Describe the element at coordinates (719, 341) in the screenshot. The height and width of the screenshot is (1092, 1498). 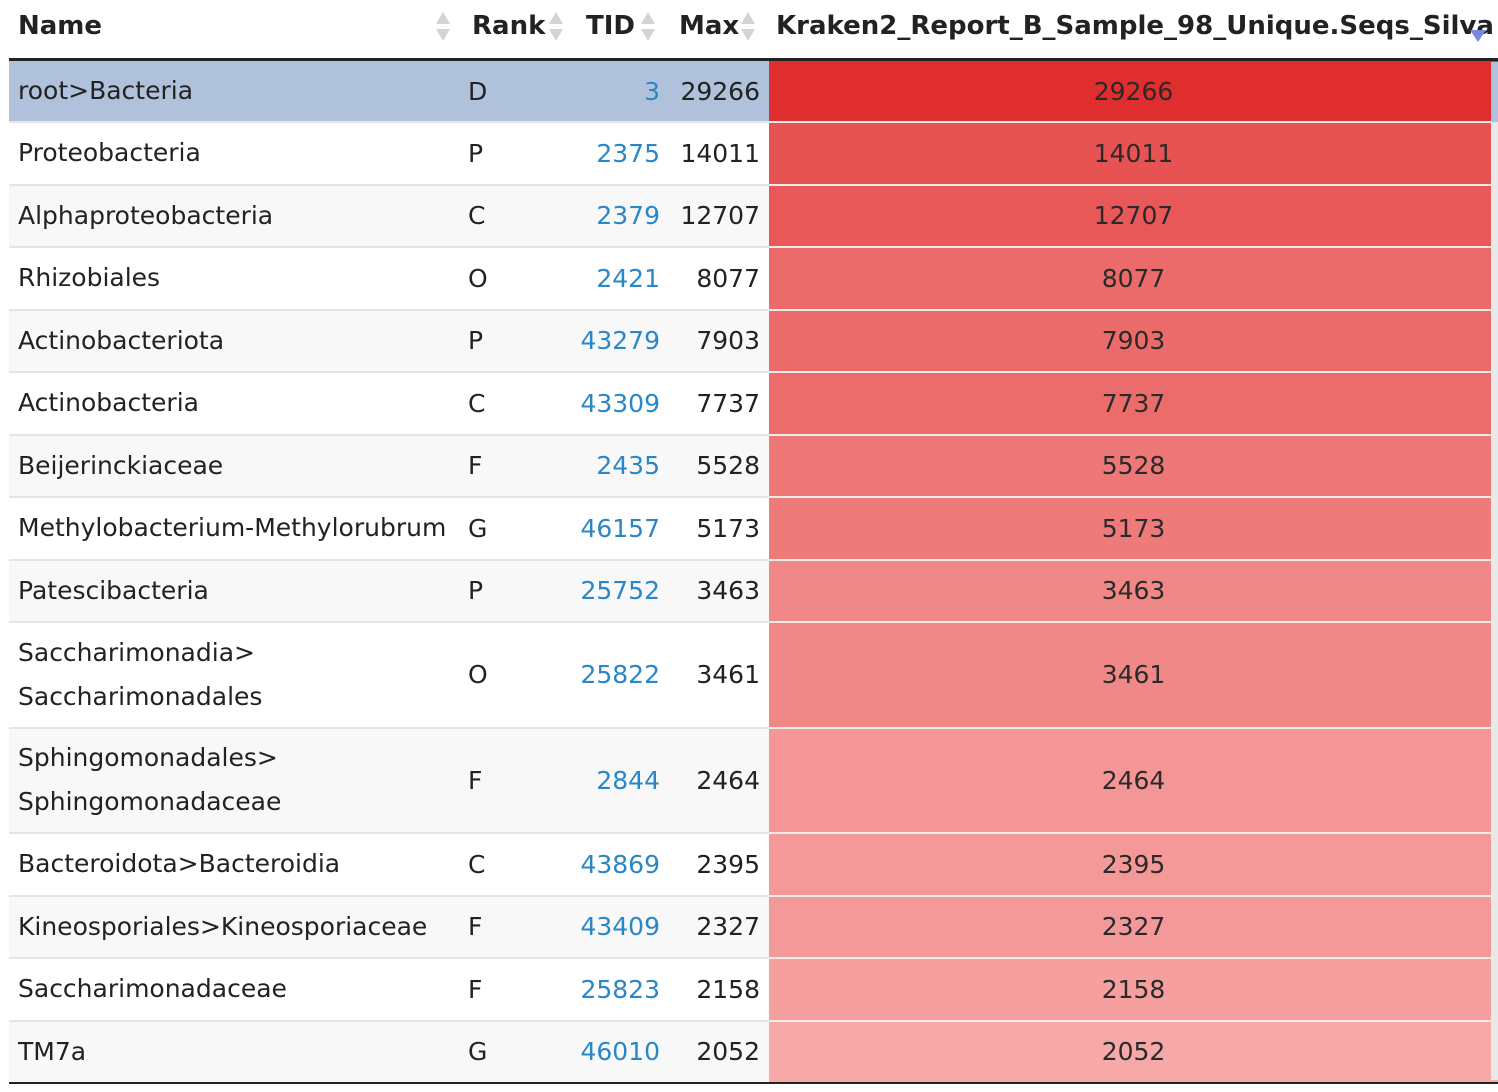
I see `max-cell: 7903` at that location.